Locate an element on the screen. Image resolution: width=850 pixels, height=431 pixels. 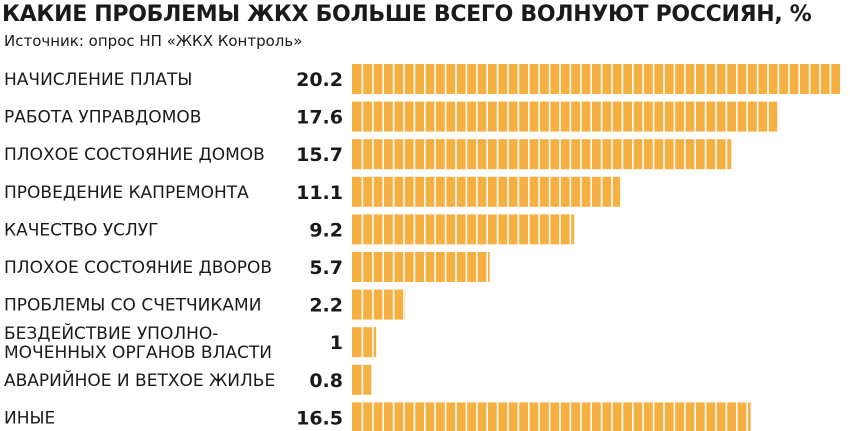
value-label: 1 is located at coordinates (336, 343).